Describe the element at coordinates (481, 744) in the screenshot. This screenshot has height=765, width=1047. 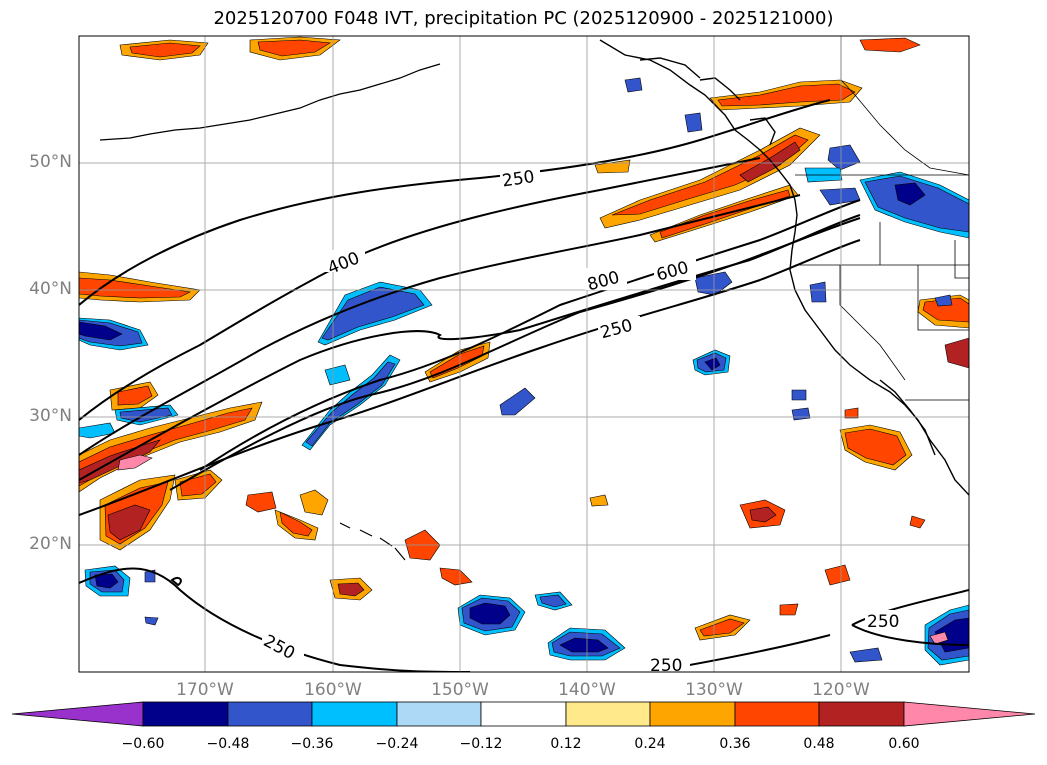
I see `colorbar-tick-label: −0.12` at that location.